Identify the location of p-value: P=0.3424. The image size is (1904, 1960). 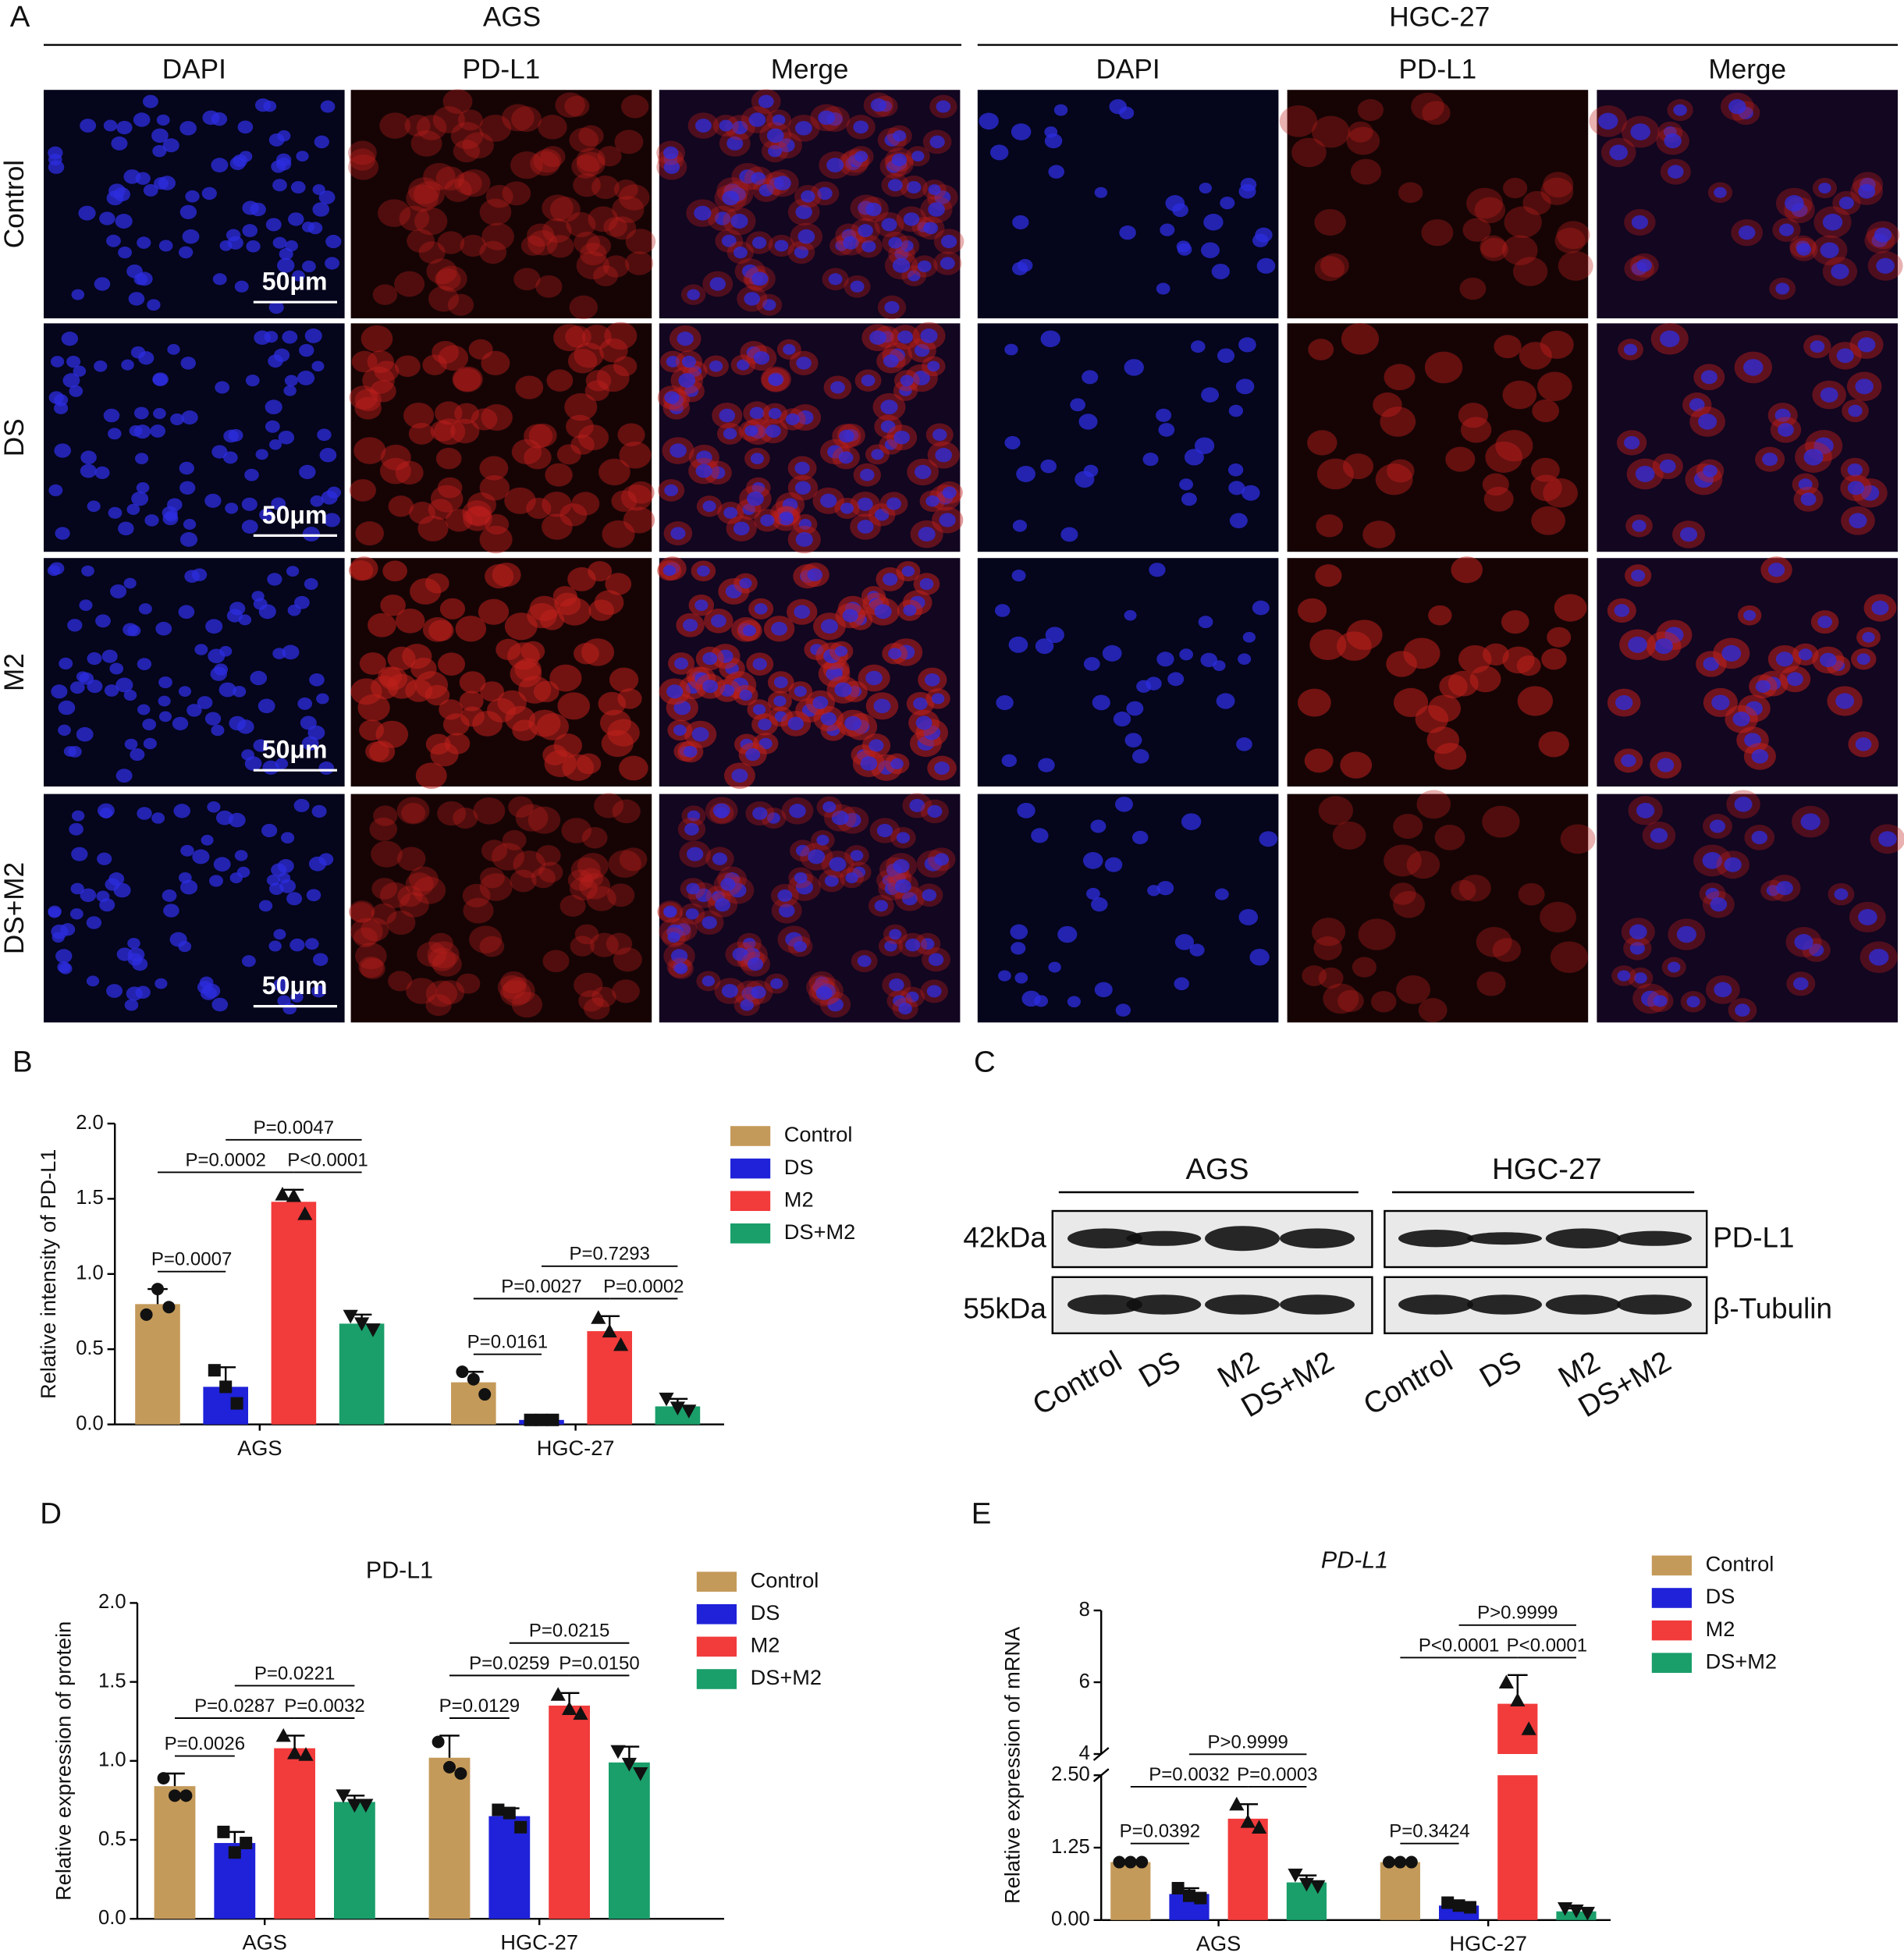
(1429, 1832).